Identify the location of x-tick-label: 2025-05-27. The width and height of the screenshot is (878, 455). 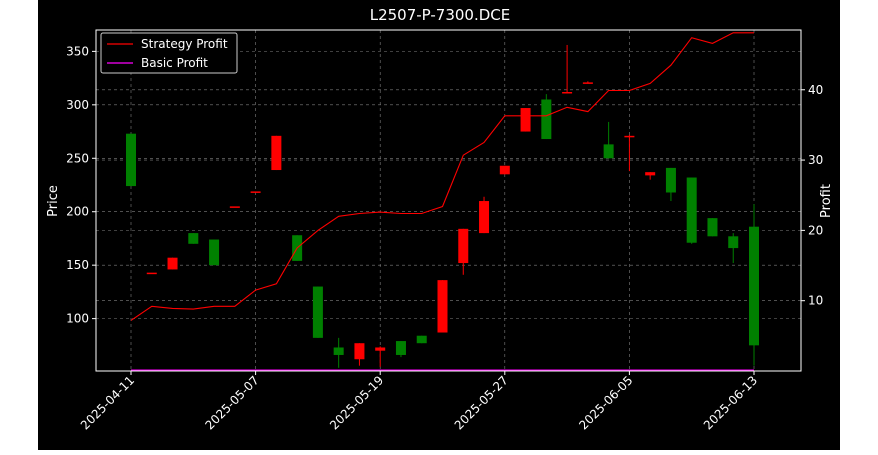
(481, 402).